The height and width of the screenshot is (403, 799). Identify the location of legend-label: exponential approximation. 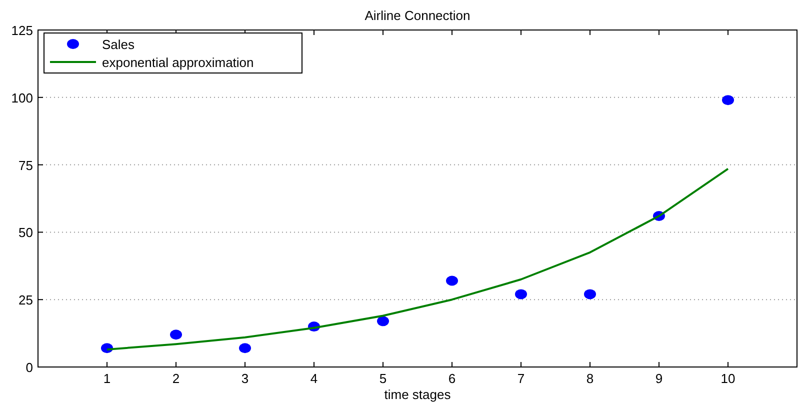
(178, 62).